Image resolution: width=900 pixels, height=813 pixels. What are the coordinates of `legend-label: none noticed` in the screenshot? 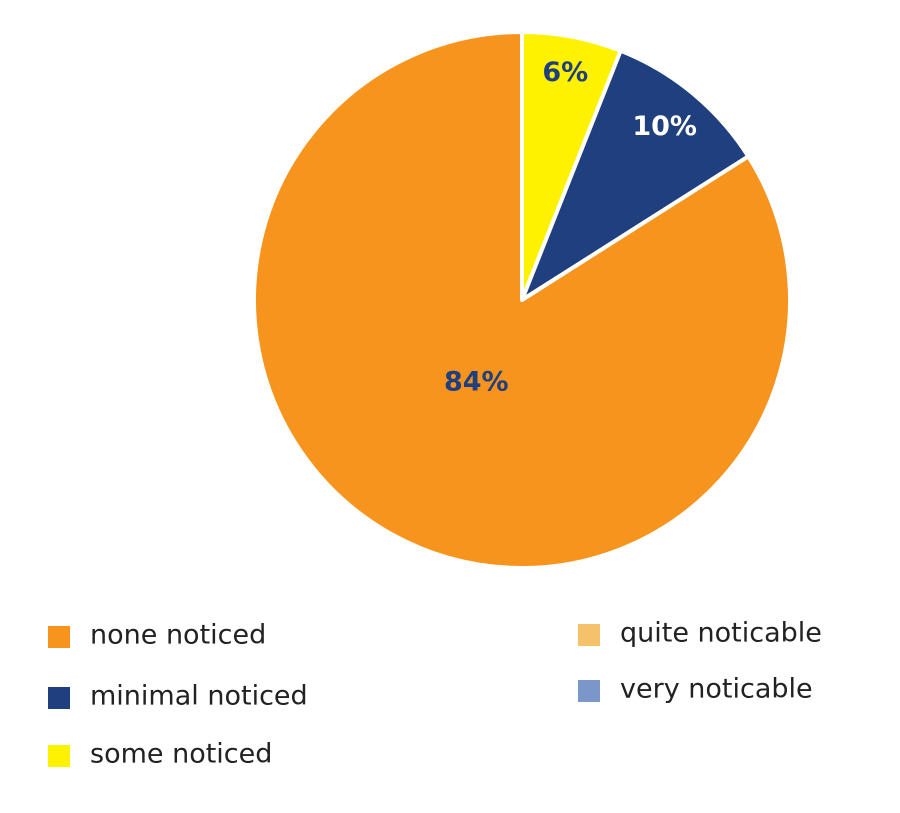 It's located at (178, 635).